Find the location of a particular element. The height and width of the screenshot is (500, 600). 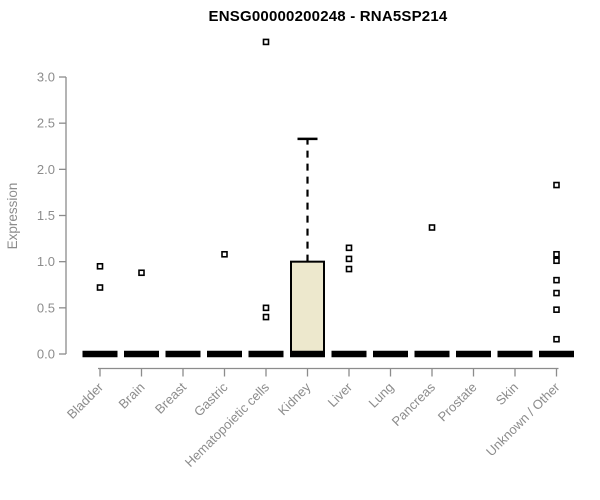

x-tick-label: Liver is located at coordinates (340, 394).